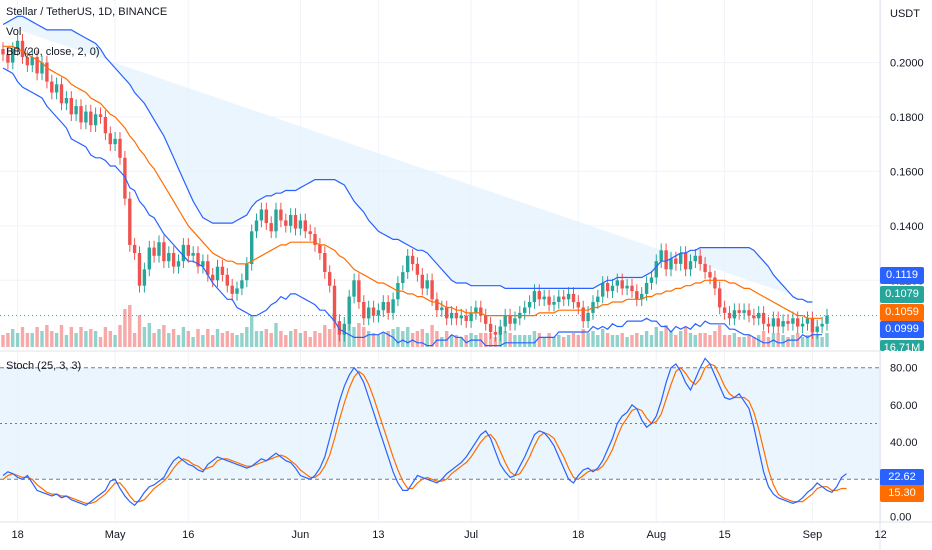 The image size is (932, 550). Describe the element at coordinates (448, 535) in the screenshot. I see `time-axis: 18 May 16 Jun 13 Jul 18 Aug 15 Sep 12` at that location.